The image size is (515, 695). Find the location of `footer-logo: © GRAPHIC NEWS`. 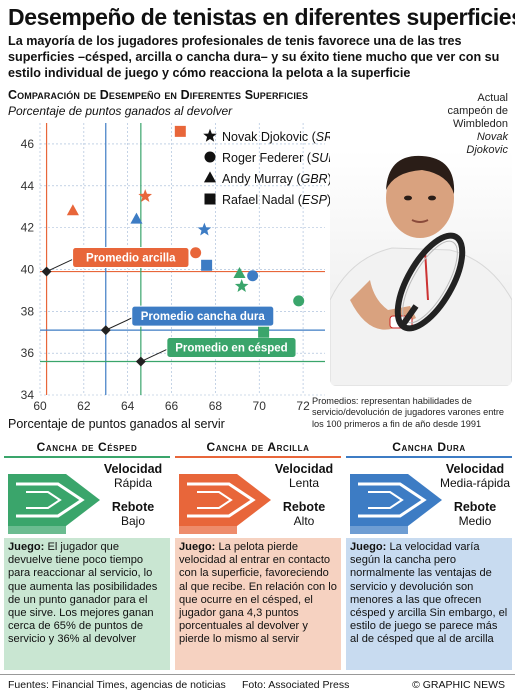

footer-logo: © GRAPHIC NEWS is located at coordinates (458, 685).